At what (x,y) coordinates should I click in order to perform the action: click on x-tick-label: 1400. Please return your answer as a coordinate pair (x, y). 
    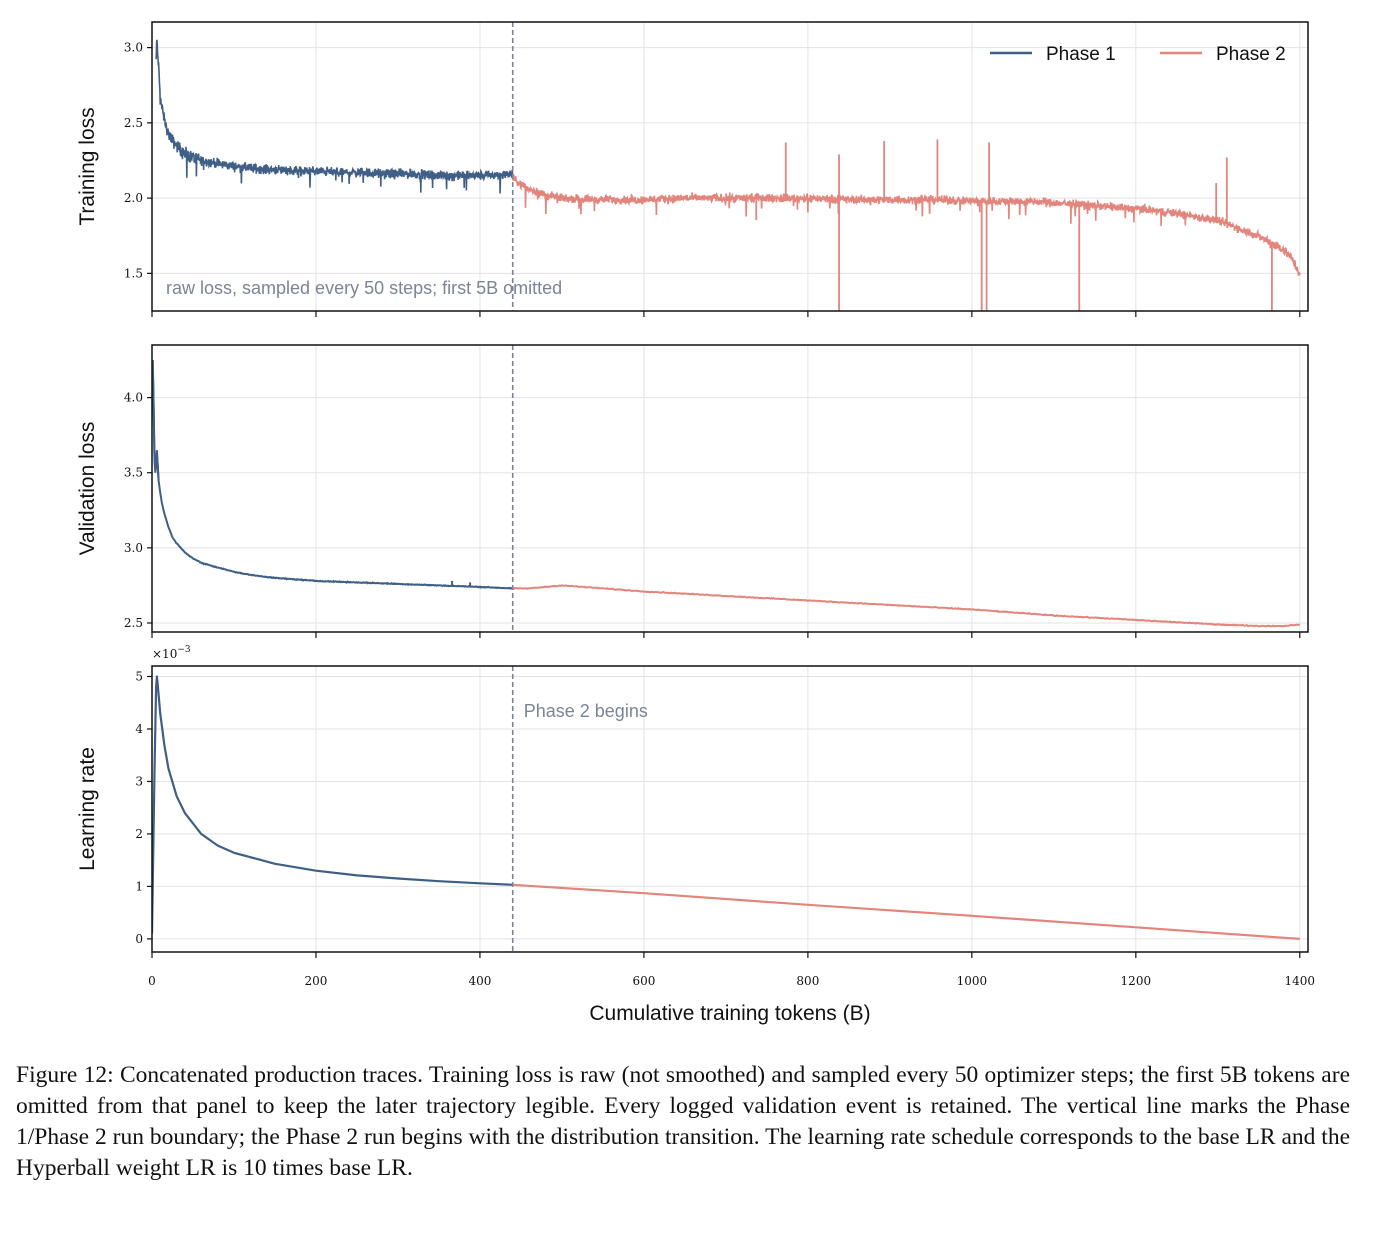
    Looking at the image, I should click on (1300, 981).